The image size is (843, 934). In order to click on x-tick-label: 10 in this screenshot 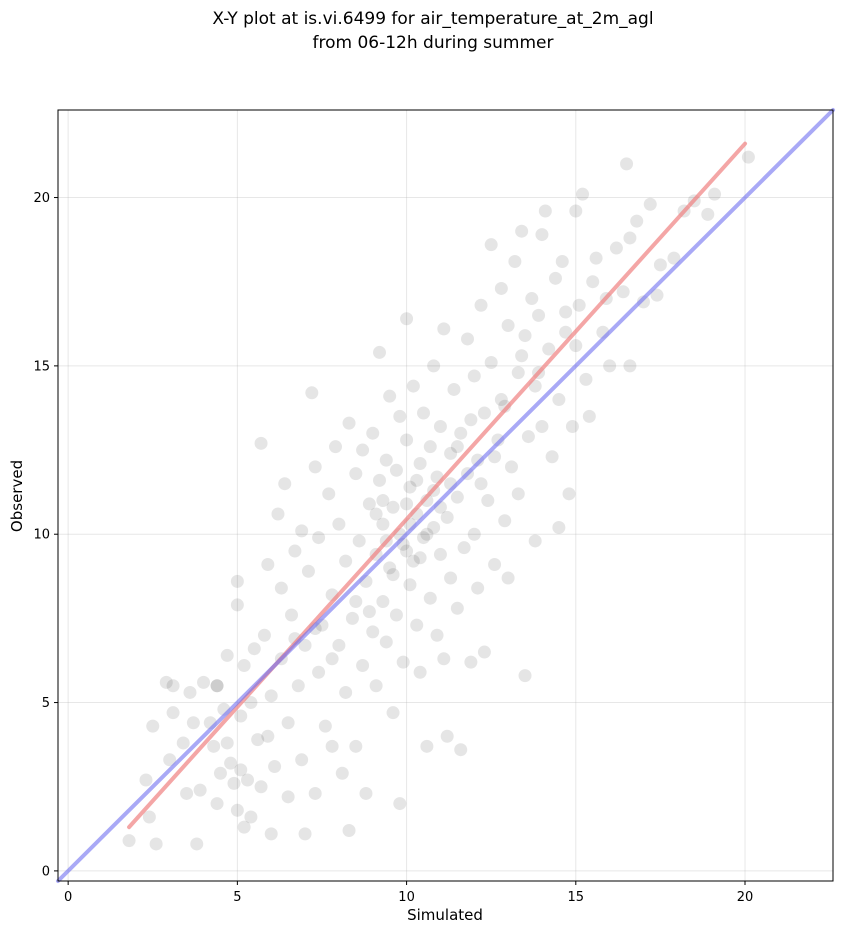, I will do `click(406, 897)`.